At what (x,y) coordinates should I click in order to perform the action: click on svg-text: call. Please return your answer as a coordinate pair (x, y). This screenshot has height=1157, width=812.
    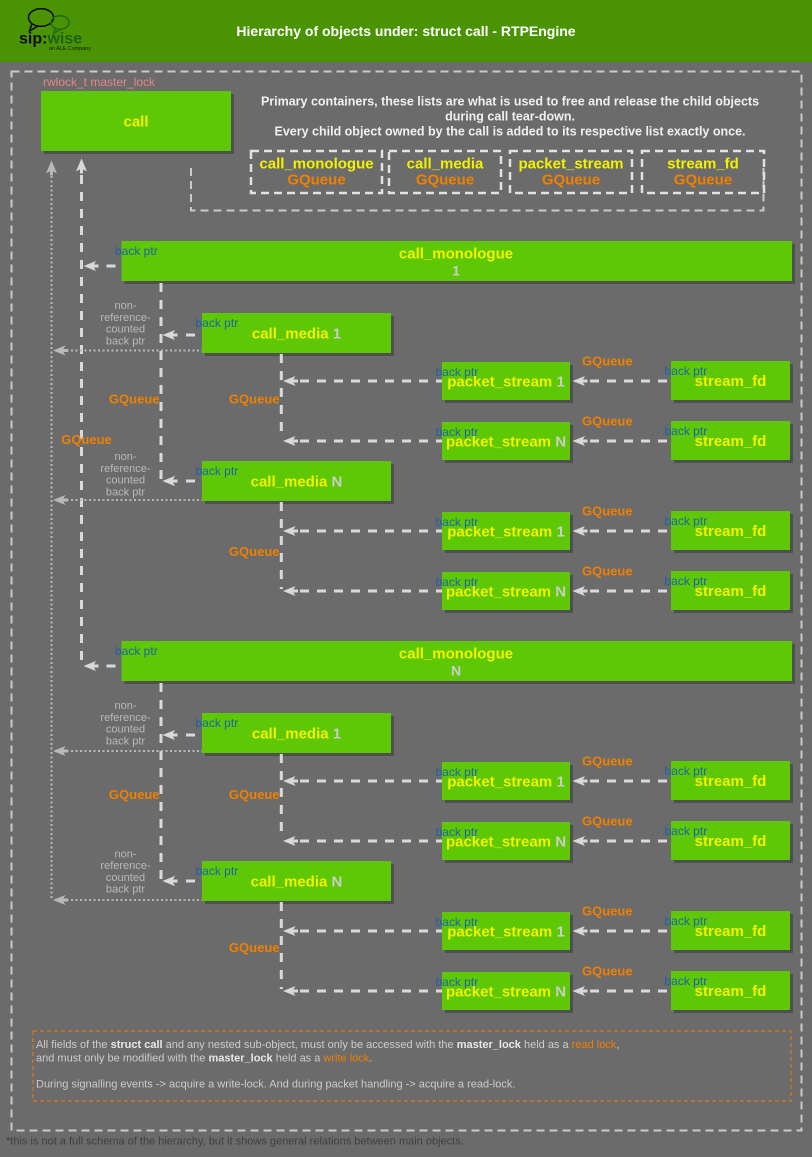
    Looking at the image, I should click on (135, 122).